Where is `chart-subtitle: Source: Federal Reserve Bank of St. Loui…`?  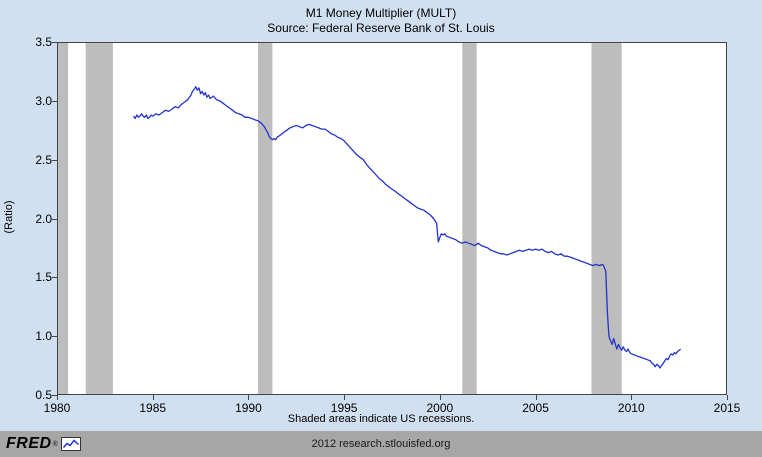 chart-subtitle: Source: Federal Reserve Bank of St. Loui… is located at coordinates (381, 28).